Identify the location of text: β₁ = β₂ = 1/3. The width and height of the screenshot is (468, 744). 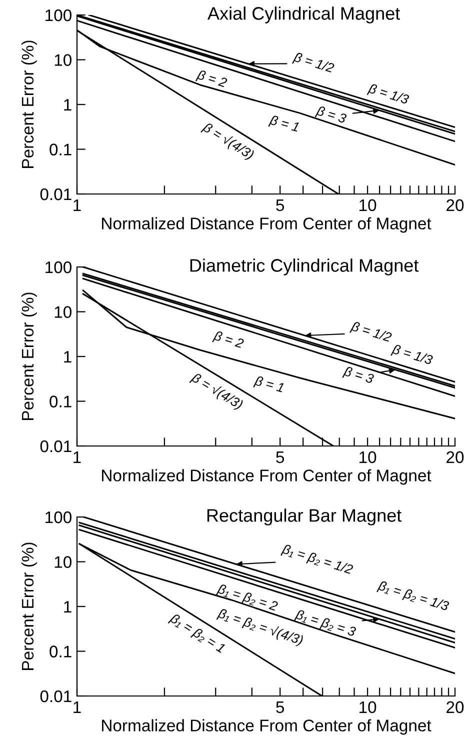
(413, 597).